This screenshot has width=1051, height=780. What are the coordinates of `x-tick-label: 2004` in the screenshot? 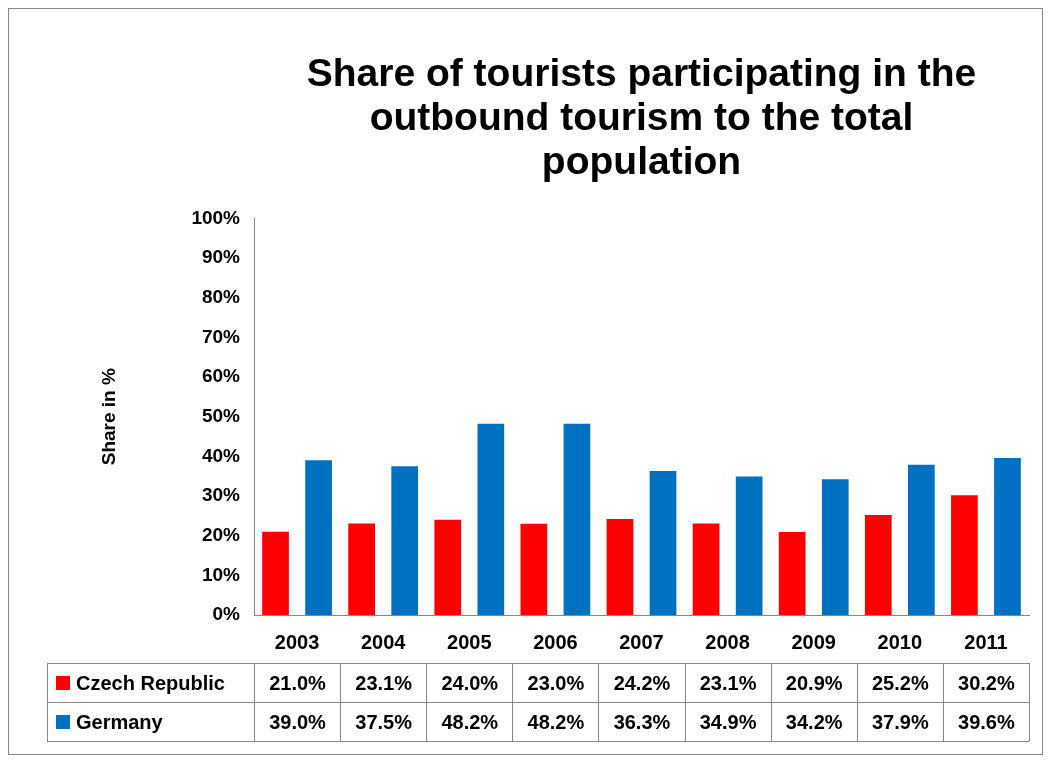 It's located at (383, 641).